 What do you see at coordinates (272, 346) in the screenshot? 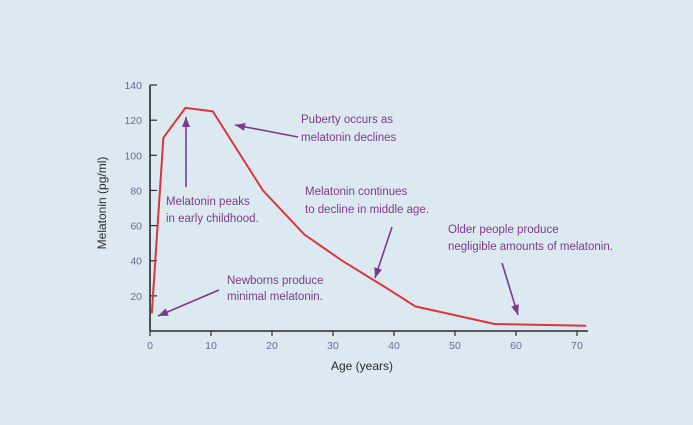
I see `x-tick-label: 20` at bounding box center [272, 346].